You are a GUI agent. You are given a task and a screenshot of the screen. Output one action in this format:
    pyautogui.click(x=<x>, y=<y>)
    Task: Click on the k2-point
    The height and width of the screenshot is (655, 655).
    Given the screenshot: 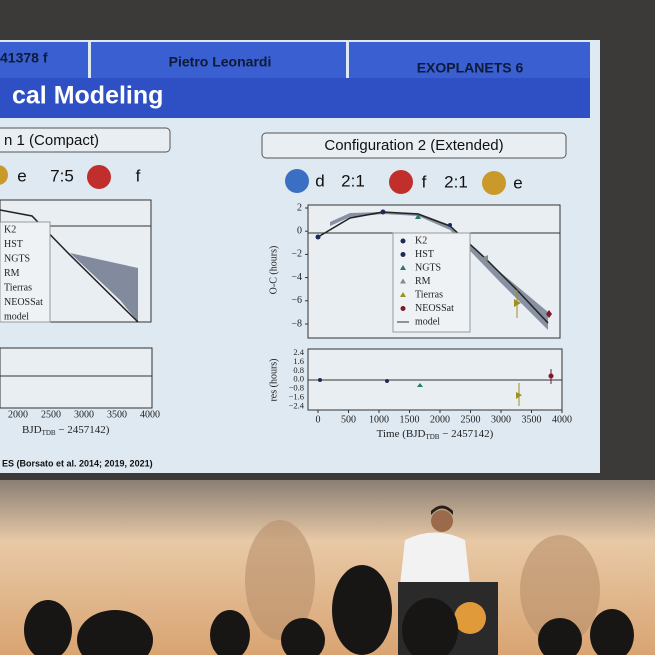 What is the action you would take?
    pyautogui.click(x=318, y=237)
    